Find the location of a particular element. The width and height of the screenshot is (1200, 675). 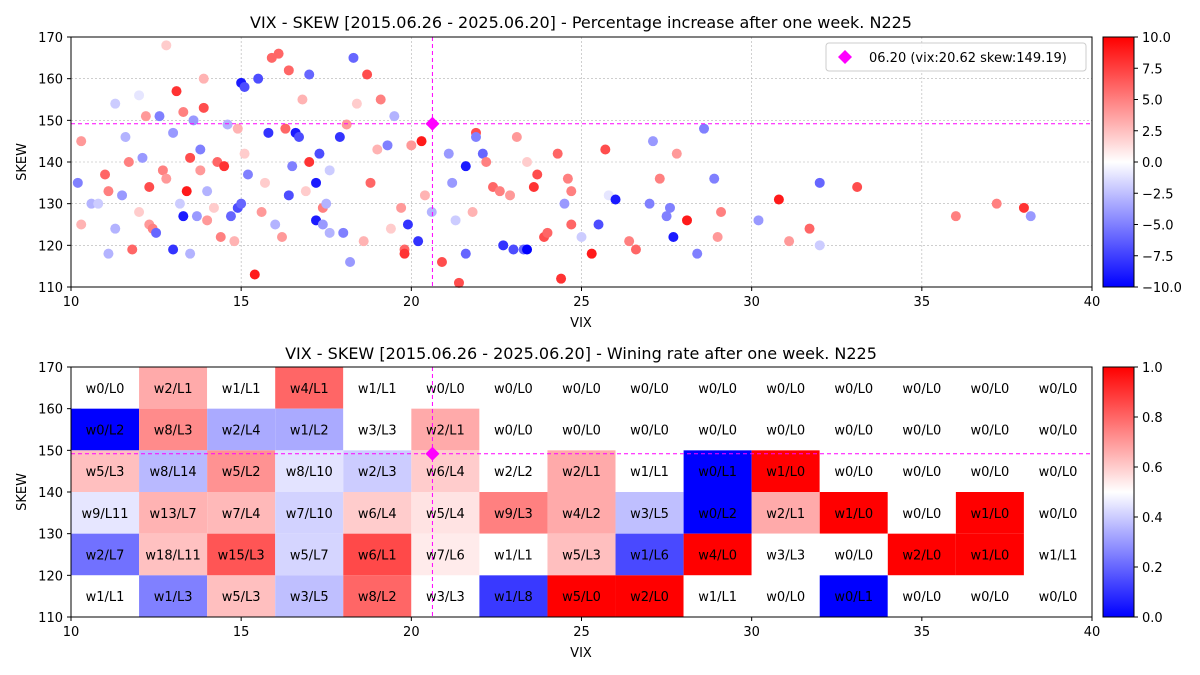

scatter-colorbar-tick-label: 0.0 is located at coordinates (1152, 163).